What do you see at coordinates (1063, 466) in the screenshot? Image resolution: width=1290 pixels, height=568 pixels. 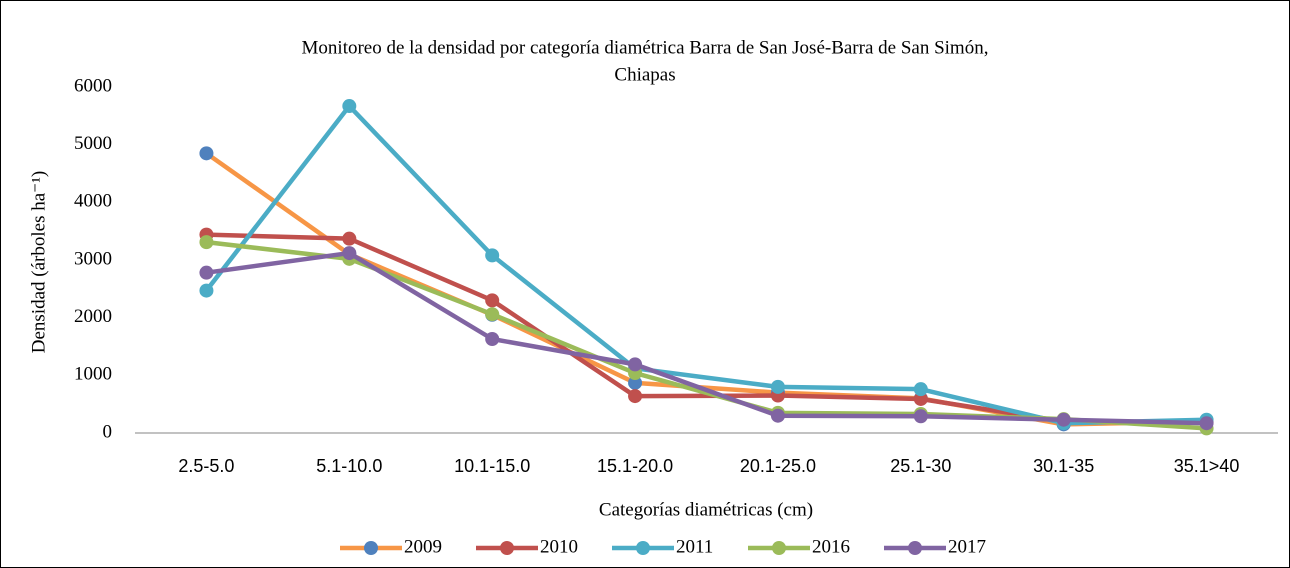 I see `x-tick-label: 30.1-35` at bounding box center [1063, 466].